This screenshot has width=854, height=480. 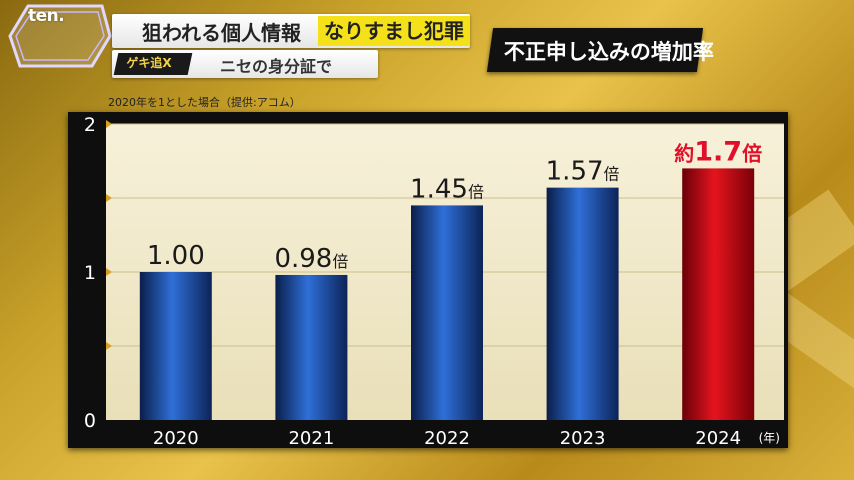 What do you see at coordinates (221, 33) in the screenshot?
I see `headline-title: 狙われる個人情報` at bounding box center [221, 33].